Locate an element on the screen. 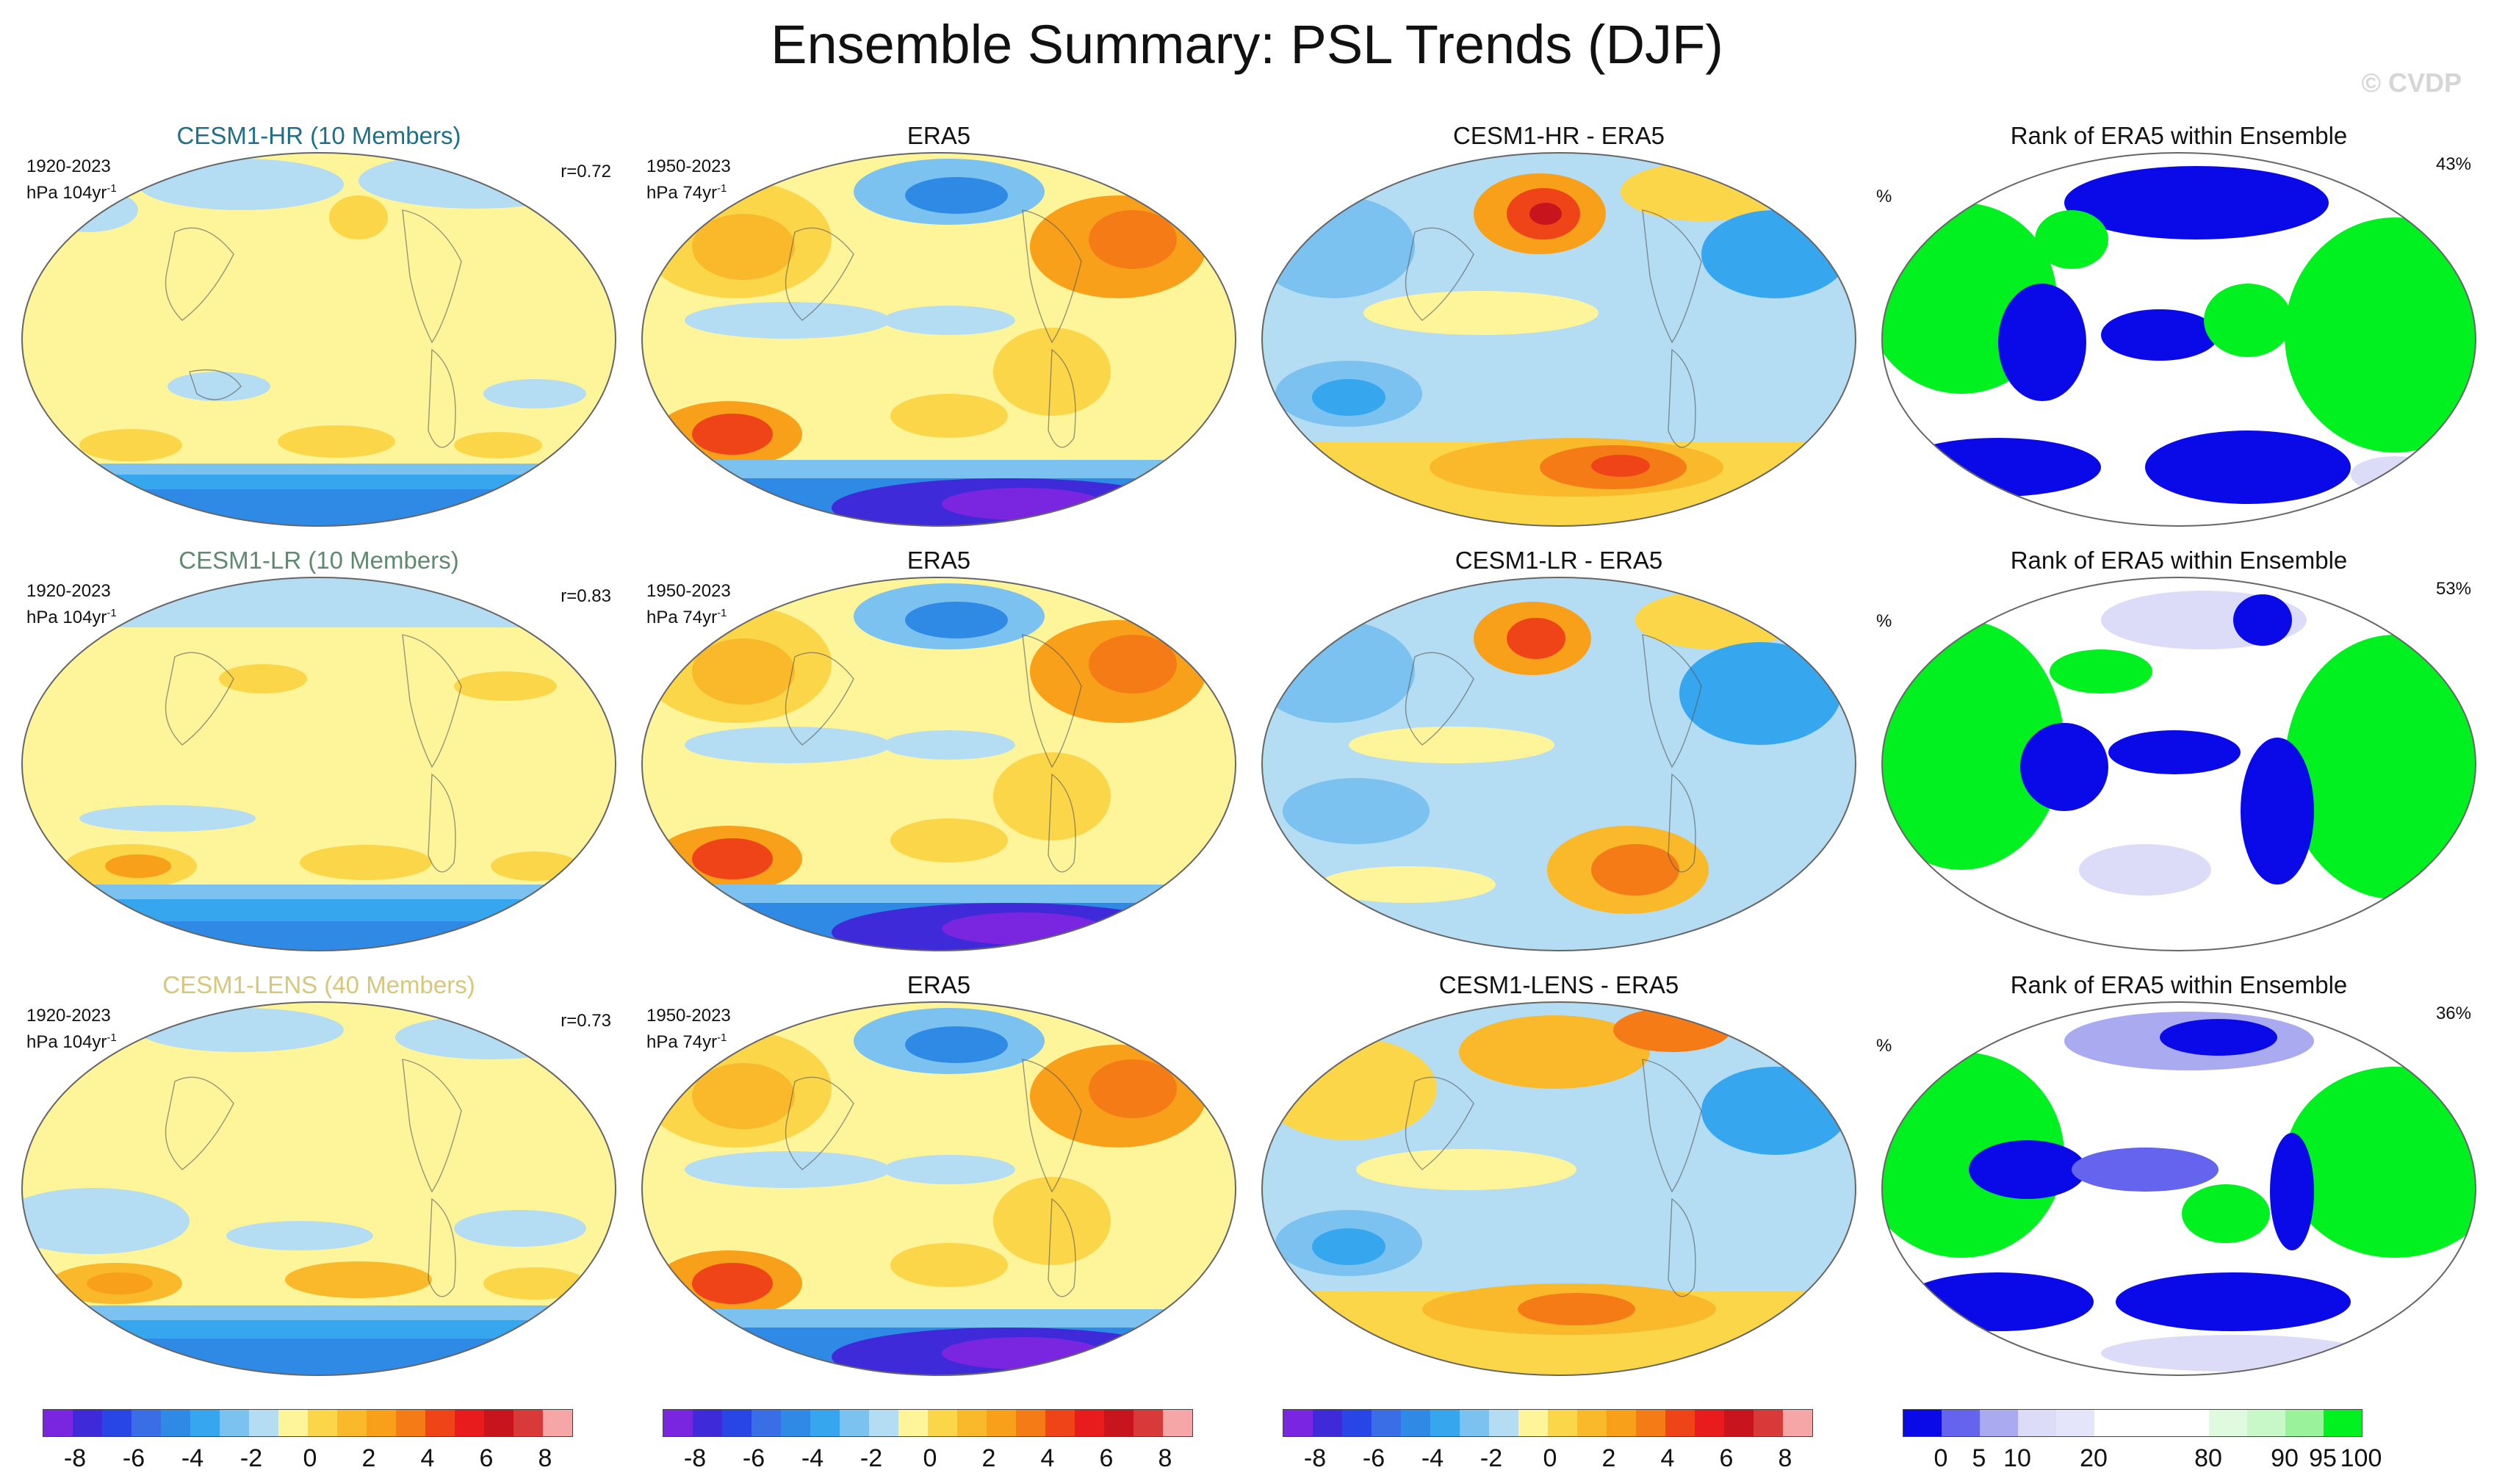 Image resolution: width=2494 pixels, height=1484 pixels. colorbar-tick-label: 80 is located at coordinates (2208, 1458).